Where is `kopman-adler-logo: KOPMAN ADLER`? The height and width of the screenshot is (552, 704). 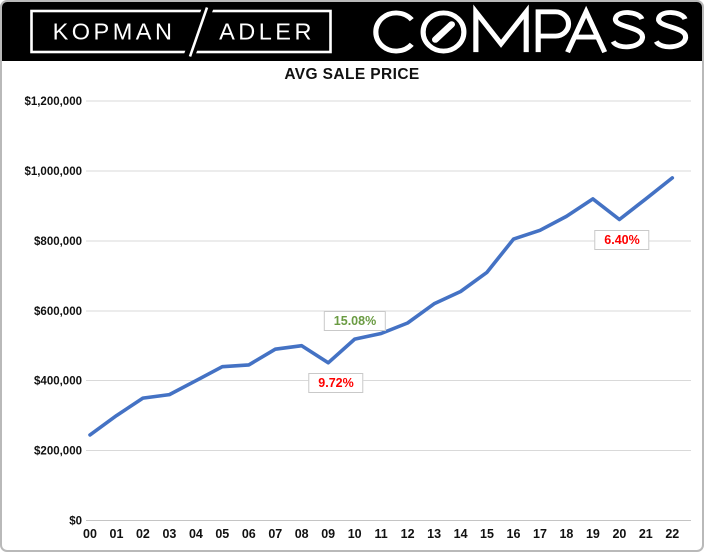
kopman-adler-logo: KOPMAN ADLER is located at coordinates (181, 32).